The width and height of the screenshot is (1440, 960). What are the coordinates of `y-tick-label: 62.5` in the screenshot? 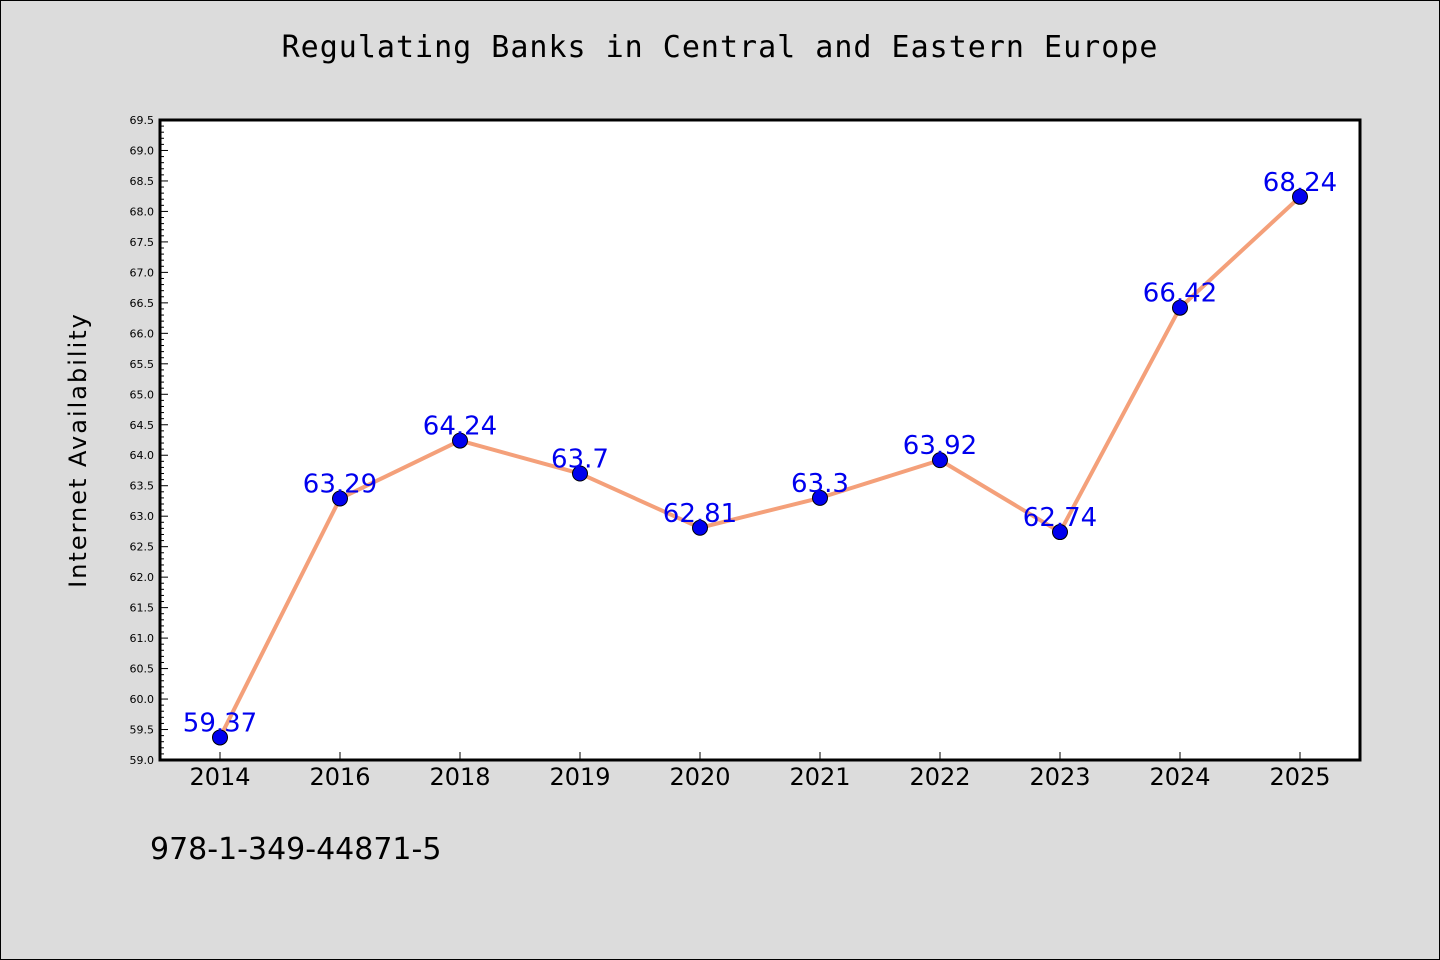 It's located at (142, 547).